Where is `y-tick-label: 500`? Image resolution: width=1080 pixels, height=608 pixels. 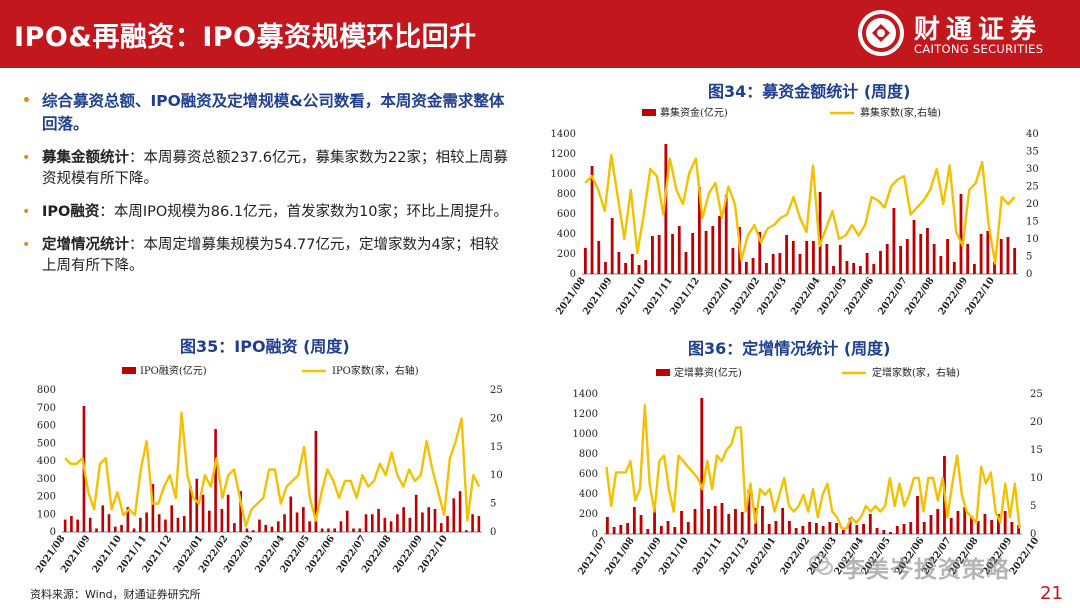 y-tick-label: 500 is located at coordinates (46, 443).